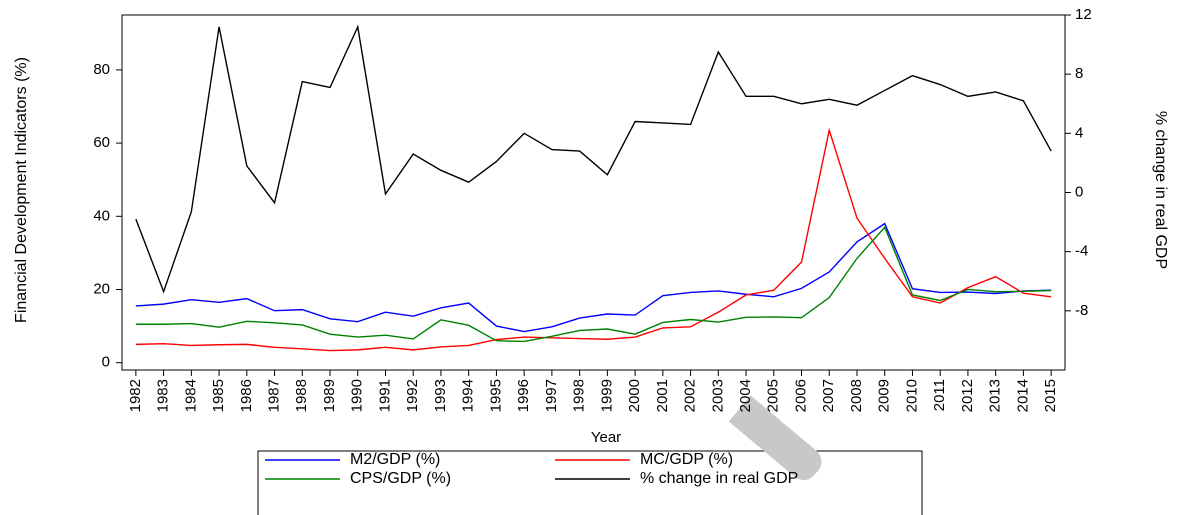  I want to click on x-tick-label: 1999, so click(606, 395).